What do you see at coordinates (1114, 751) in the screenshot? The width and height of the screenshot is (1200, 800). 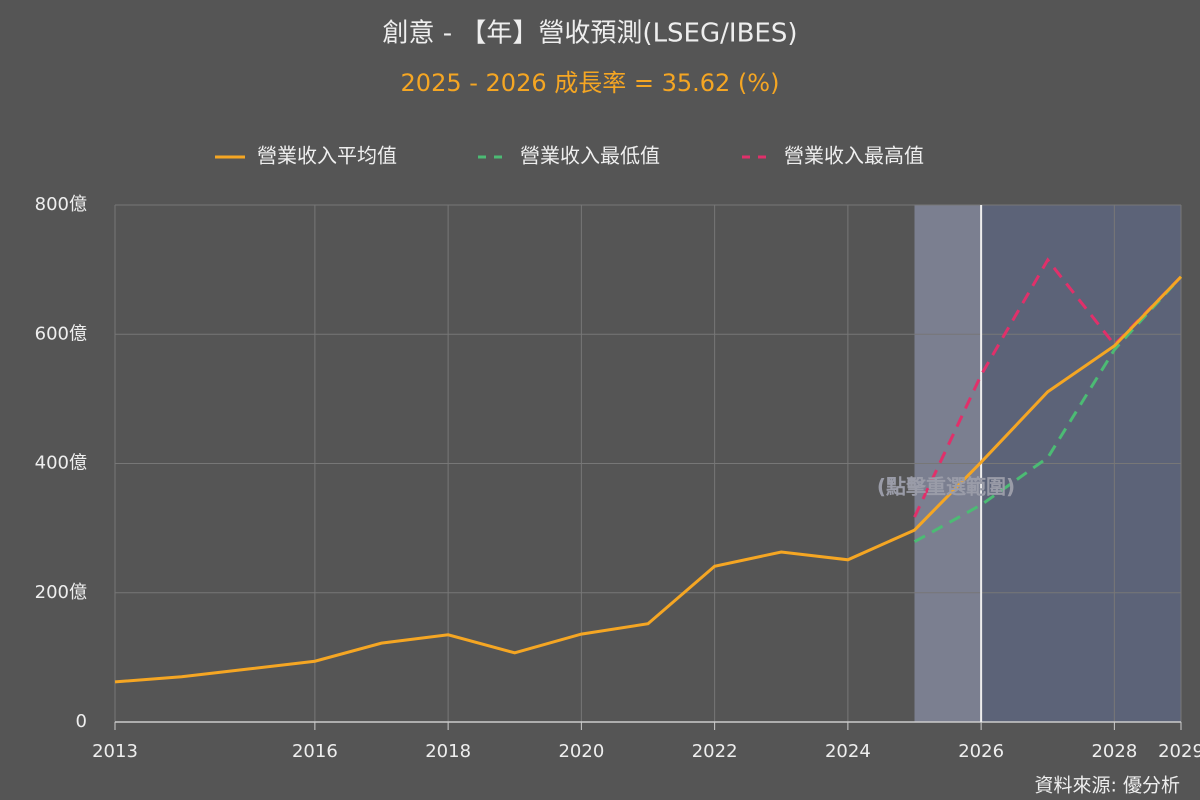 I see `x-tick-label: 2028` at bounding box center [1114, 751].